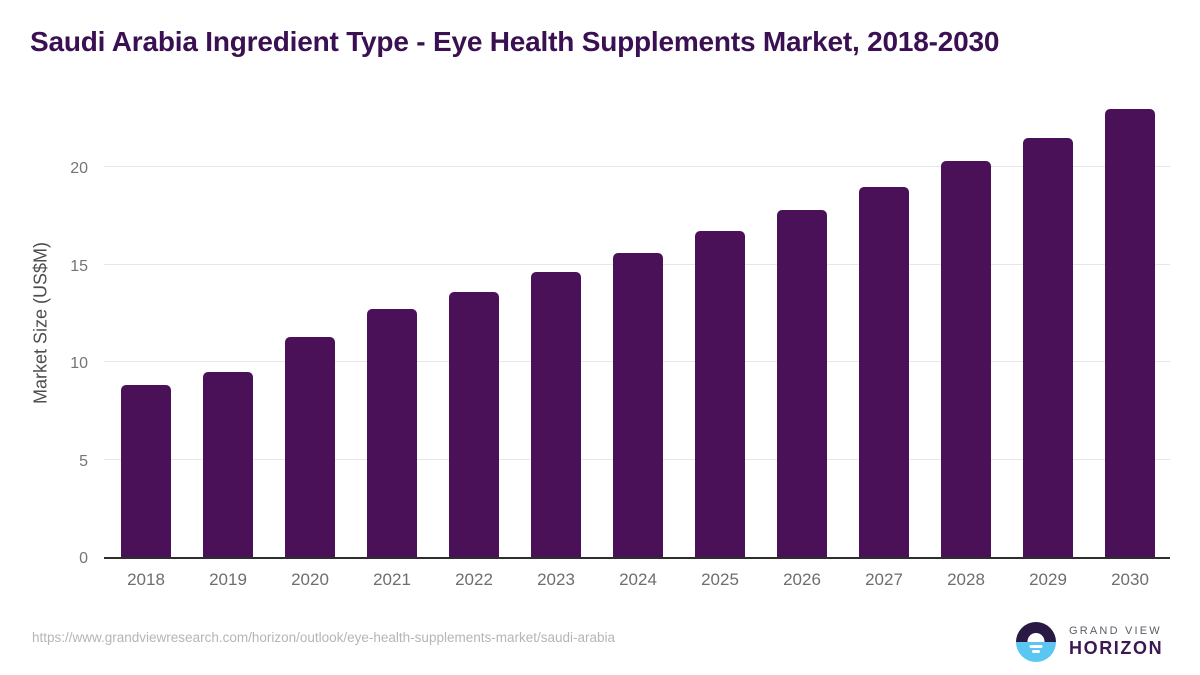 This screenshot has height=675, width=1200. What do you see at coordinates (79, 363) in the screenshot?
I see `y-tick-label-10: 10` at bounding box center [79, 363].